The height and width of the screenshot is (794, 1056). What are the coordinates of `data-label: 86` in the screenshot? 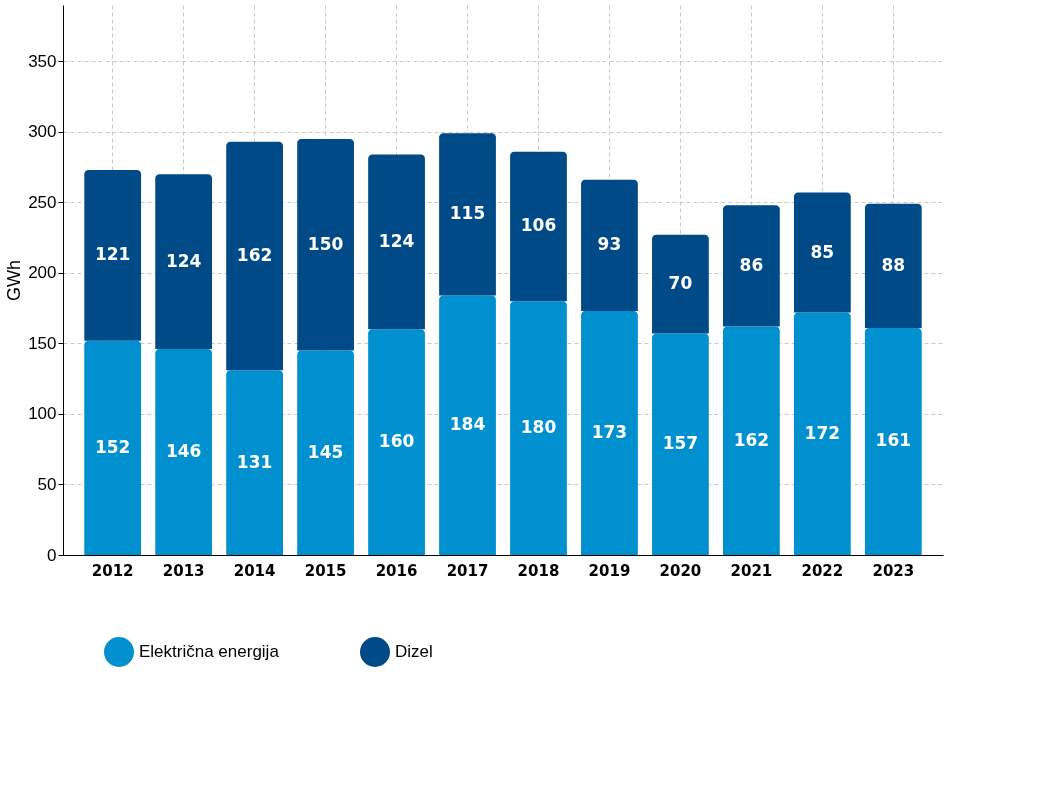 It's located at (751, 264).